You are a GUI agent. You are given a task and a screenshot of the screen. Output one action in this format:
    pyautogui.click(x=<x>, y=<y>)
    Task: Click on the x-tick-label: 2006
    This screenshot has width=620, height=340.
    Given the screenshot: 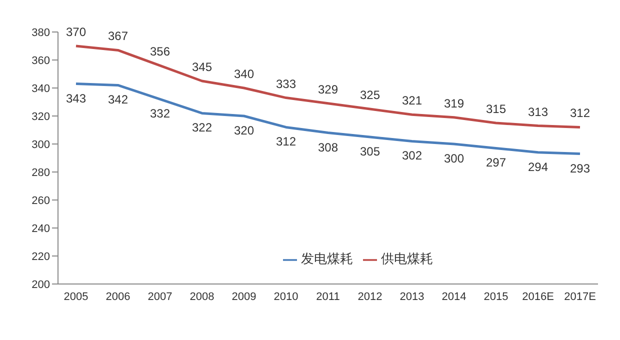 What is the action you would take?
    pyautogui.click(x=118, y=296)
    